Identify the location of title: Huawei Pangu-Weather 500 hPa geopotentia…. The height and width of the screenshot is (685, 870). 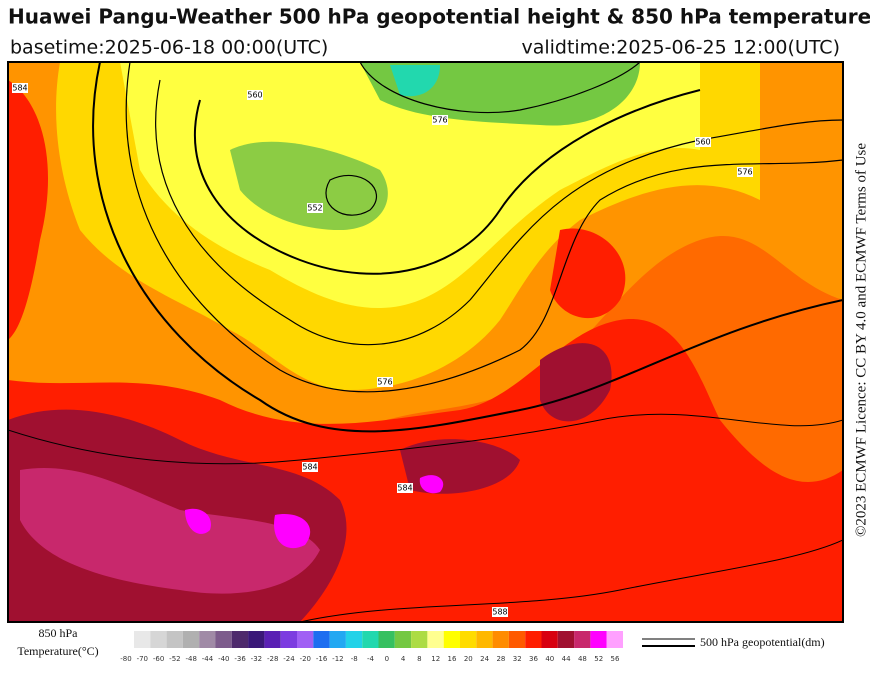
(439, 17).